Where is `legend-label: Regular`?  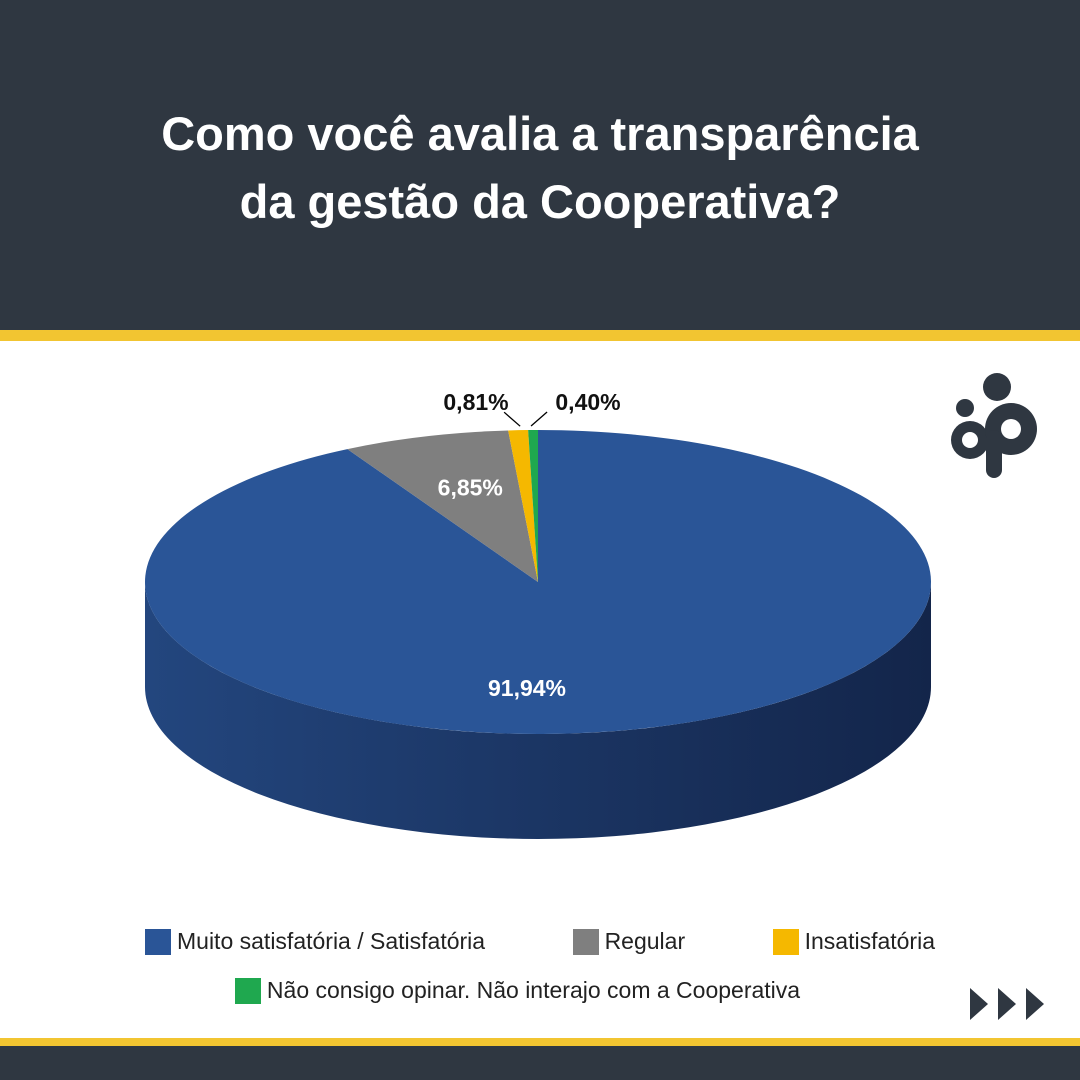 legend-label: Regular is located at coordinates (645, 941).